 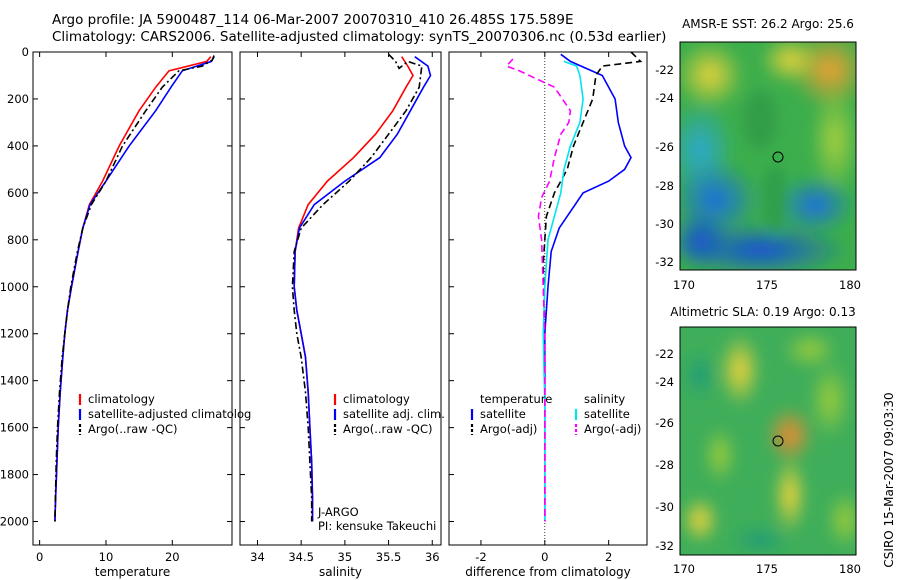 I want to click on sst-xtick: 175, so click(x=767, y=285).